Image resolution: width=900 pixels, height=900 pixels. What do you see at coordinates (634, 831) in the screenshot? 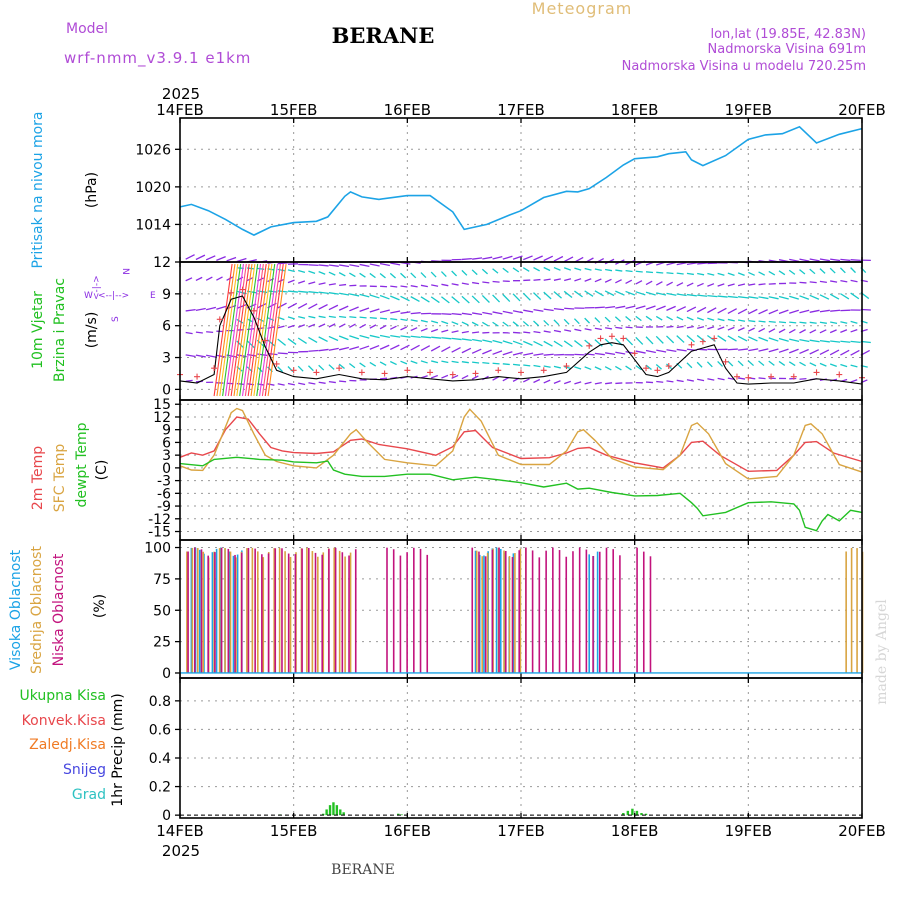
I see `x-tick-label-bottom: 18FEB` at bounding box center [634, 831].